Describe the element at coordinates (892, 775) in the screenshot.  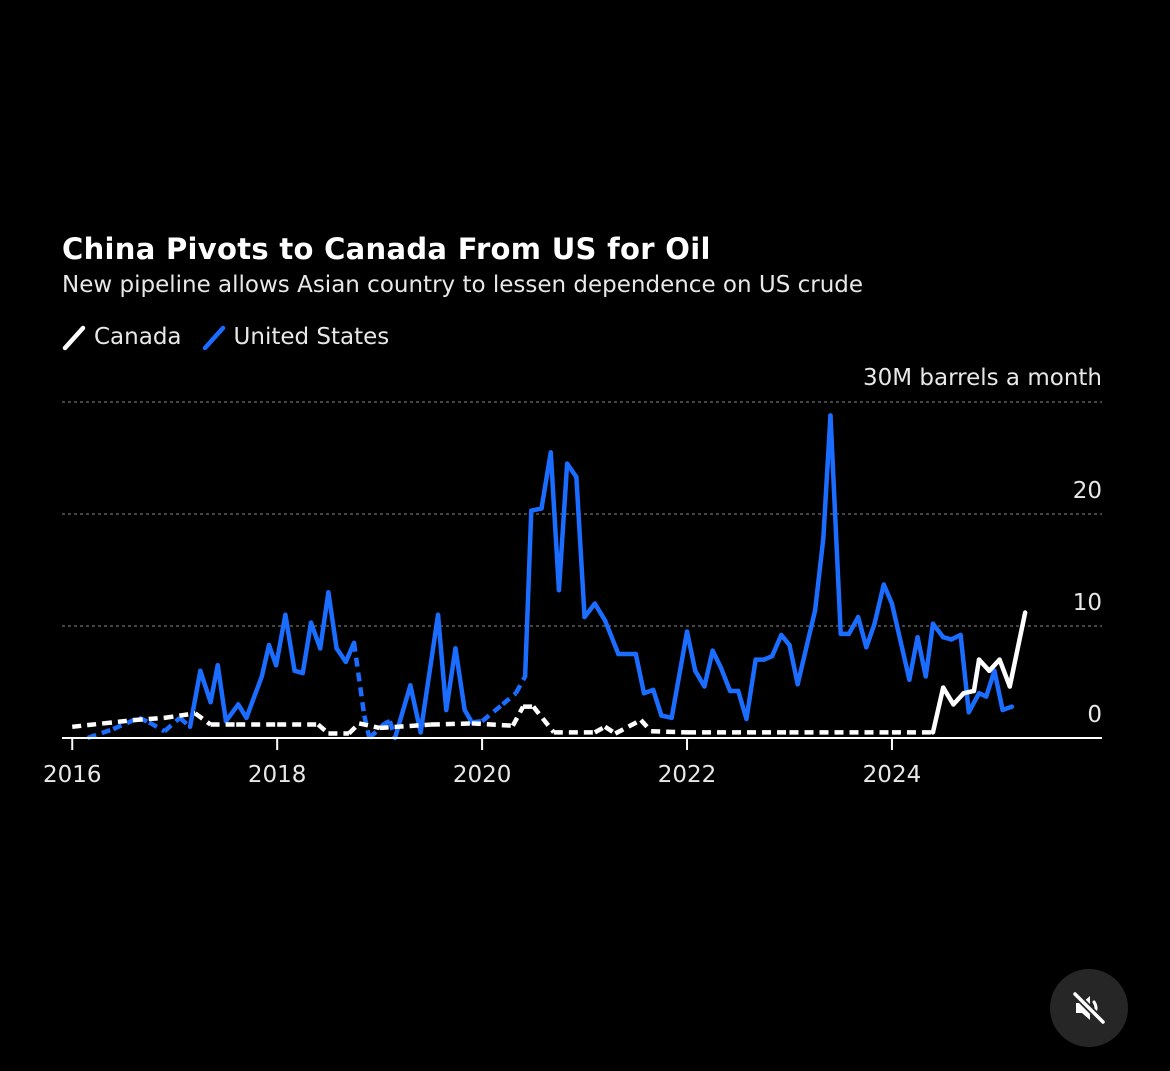
I see `x-tick-label: 2024` at that location.